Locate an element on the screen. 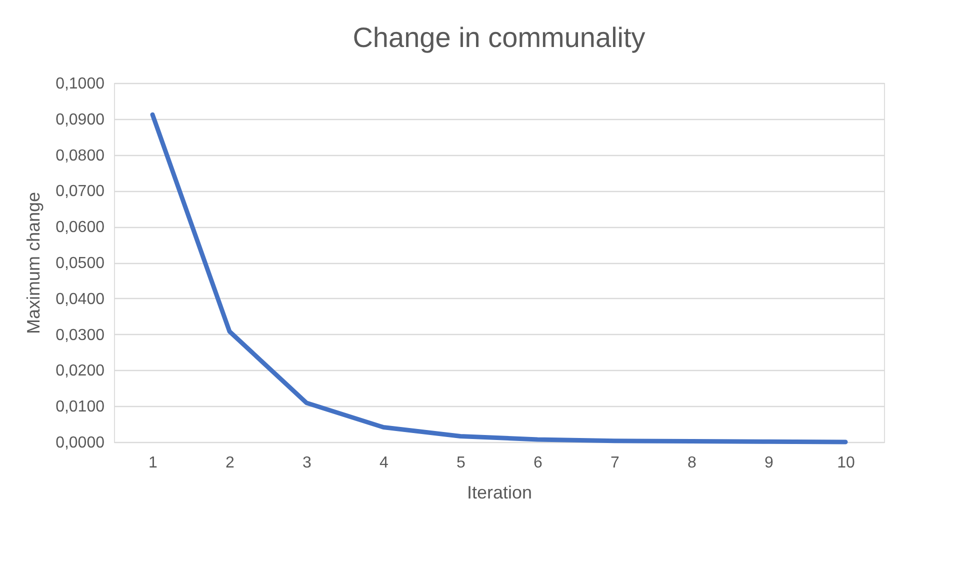 The height and width of the screenshot is (576, 958). y-tick-label: 0,0900 is located at coordinates (80, 119).